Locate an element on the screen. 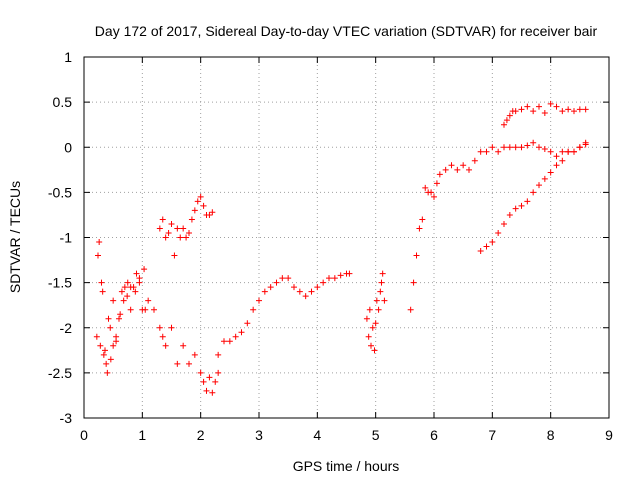 The height and width of the screenshot is (480, 640). y-tick-label: -1 is located at coordinates (66, 238).